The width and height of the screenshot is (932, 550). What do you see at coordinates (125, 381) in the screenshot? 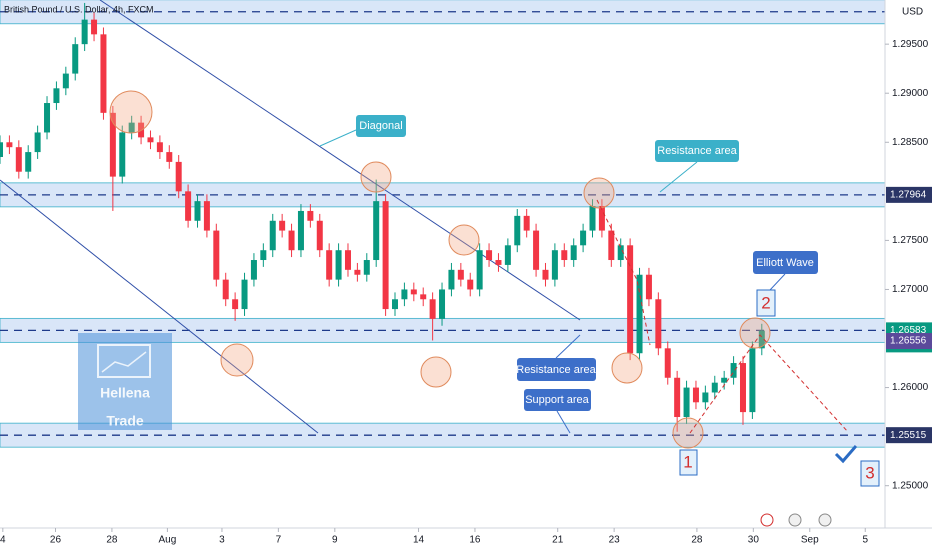
I see `watermark-box` at bounding box center [125, 381].